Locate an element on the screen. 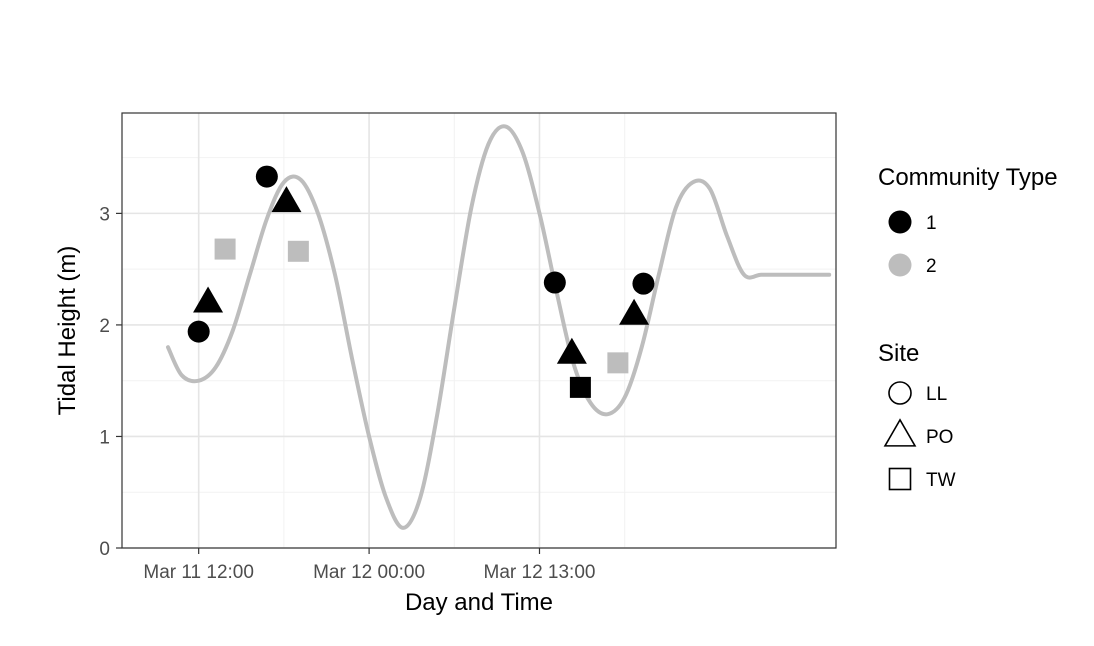 This screenshot has width=1094, height=646. legend-key-site-po is located at coordinates (900, 432).